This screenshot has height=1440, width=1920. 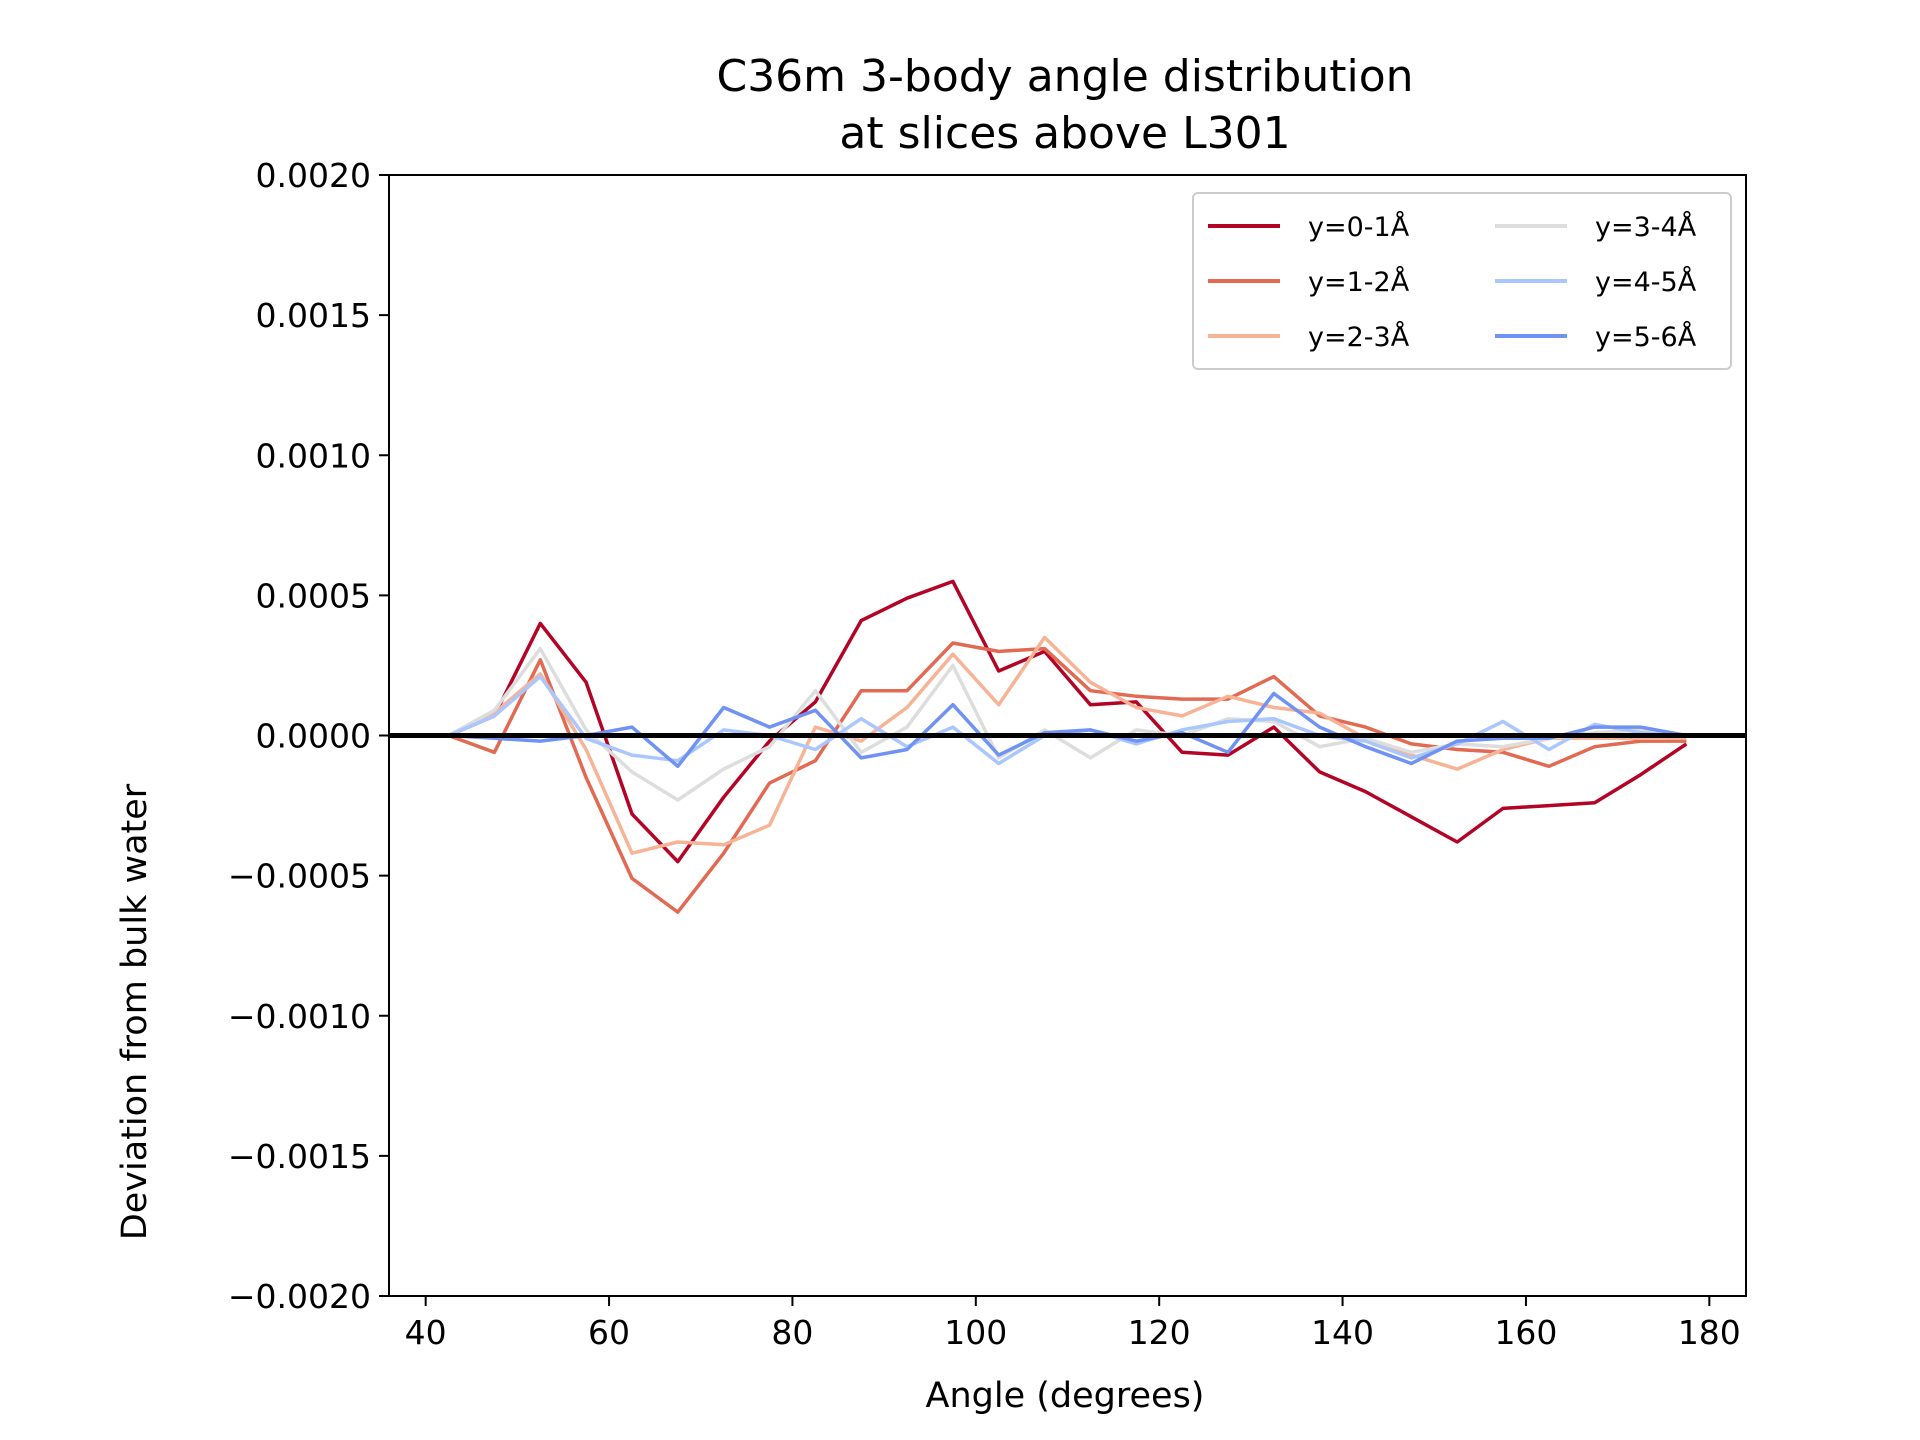 What do you see at coordinates (313, 315) in the screenshot?
I see `y-tick-label: 0.0015` at bounding box center [313, 315].